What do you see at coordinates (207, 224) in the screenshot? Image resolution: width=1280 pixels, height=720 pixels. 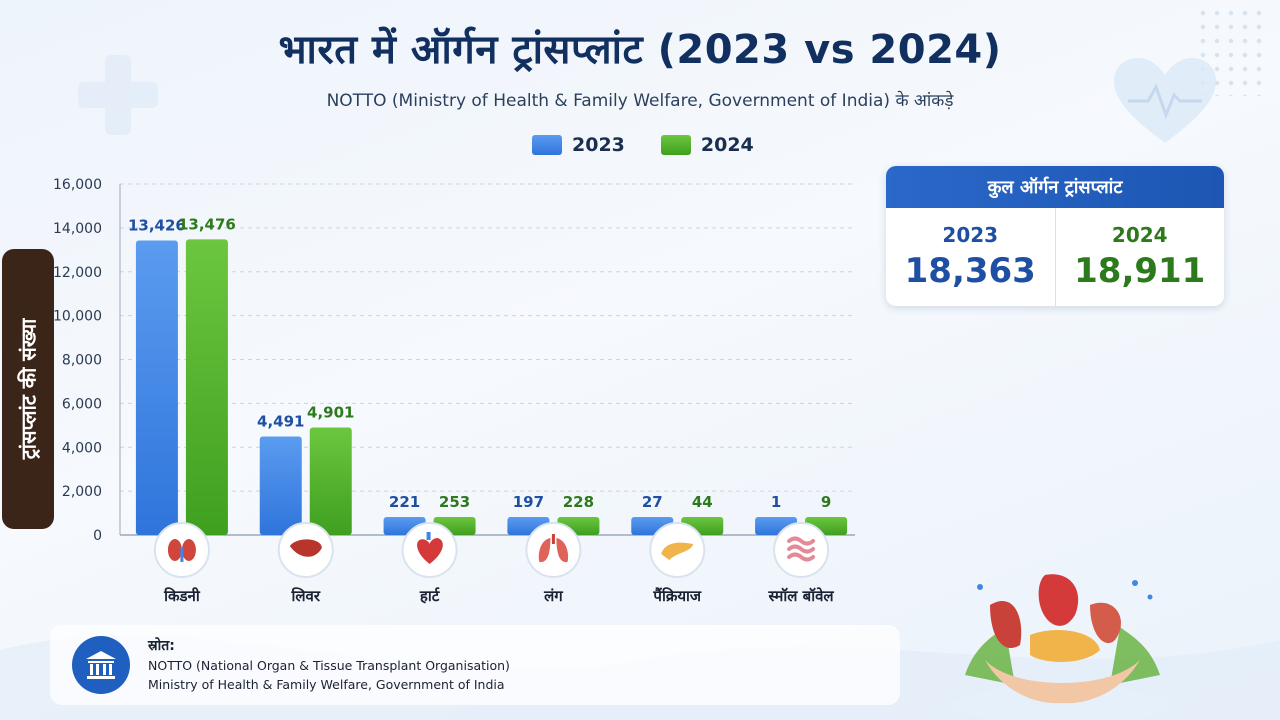 I see `data-label-2024-0: 13,476` at bounding box center [207, 224].